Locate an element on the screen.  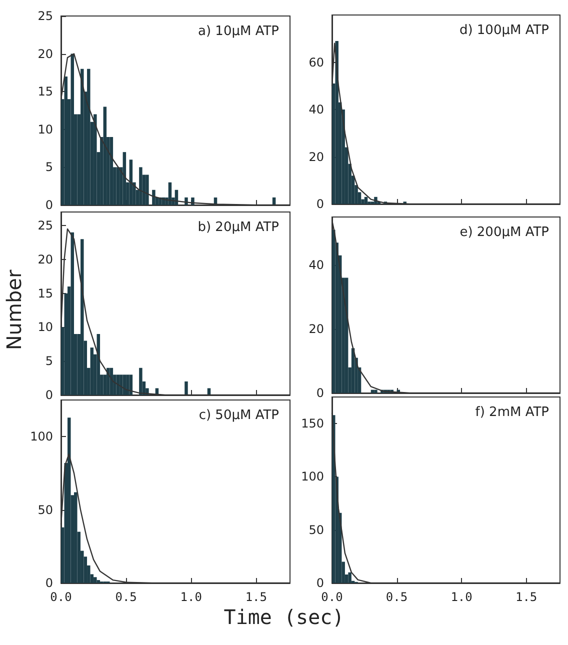
text: b) 20μM ATP is located at coordinates (239, 227).